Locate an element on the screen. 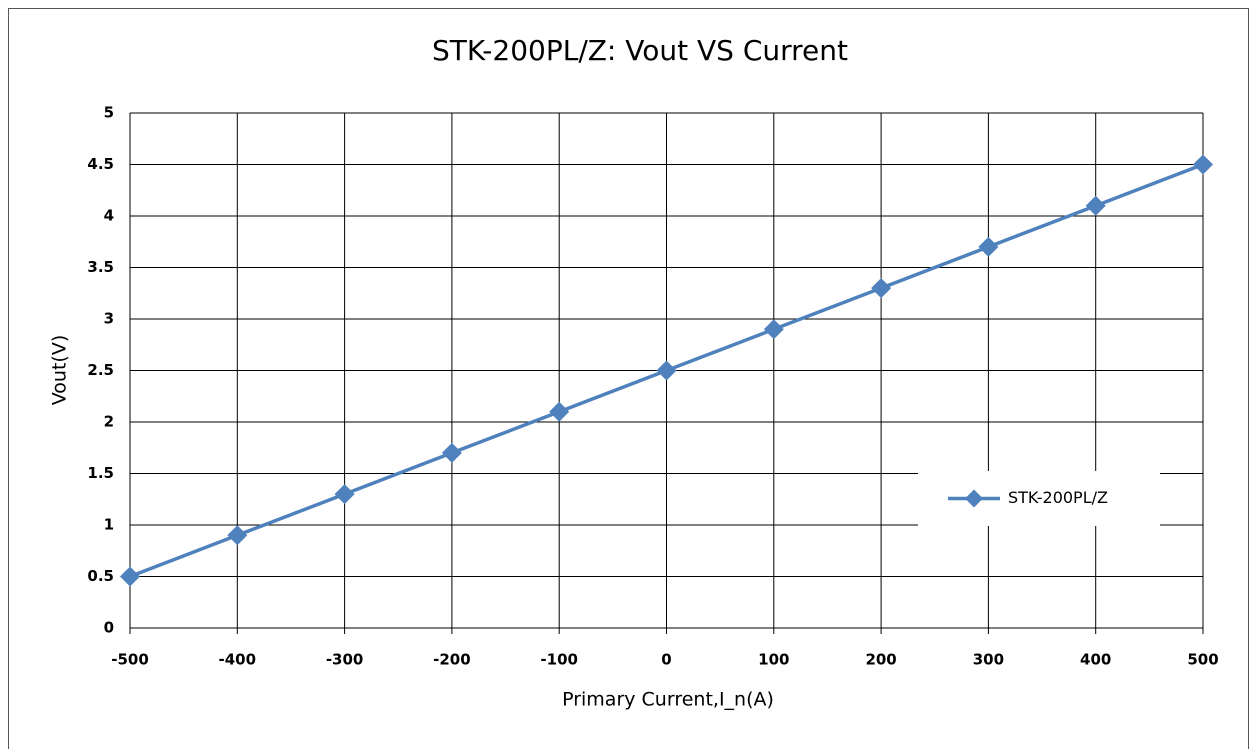 This screenshot has height=749, width=1258. y-tick-label: 5 is located at coordinates (109, 113).